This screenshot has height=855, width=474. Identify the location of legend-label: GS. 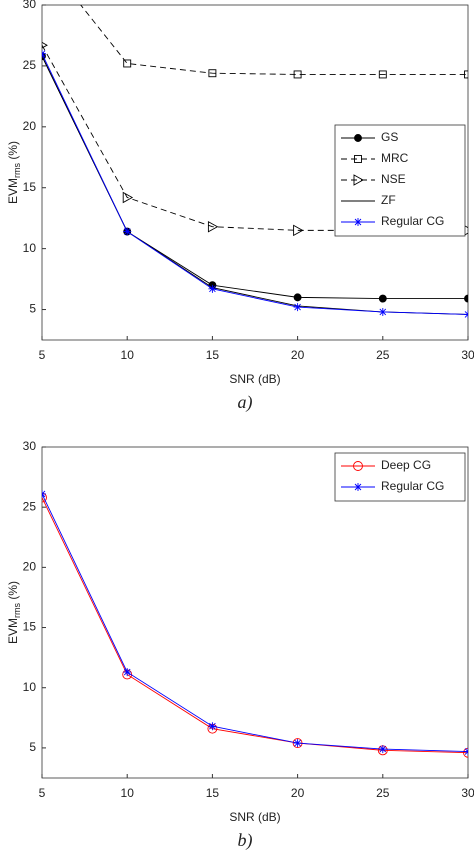
(389, 137).